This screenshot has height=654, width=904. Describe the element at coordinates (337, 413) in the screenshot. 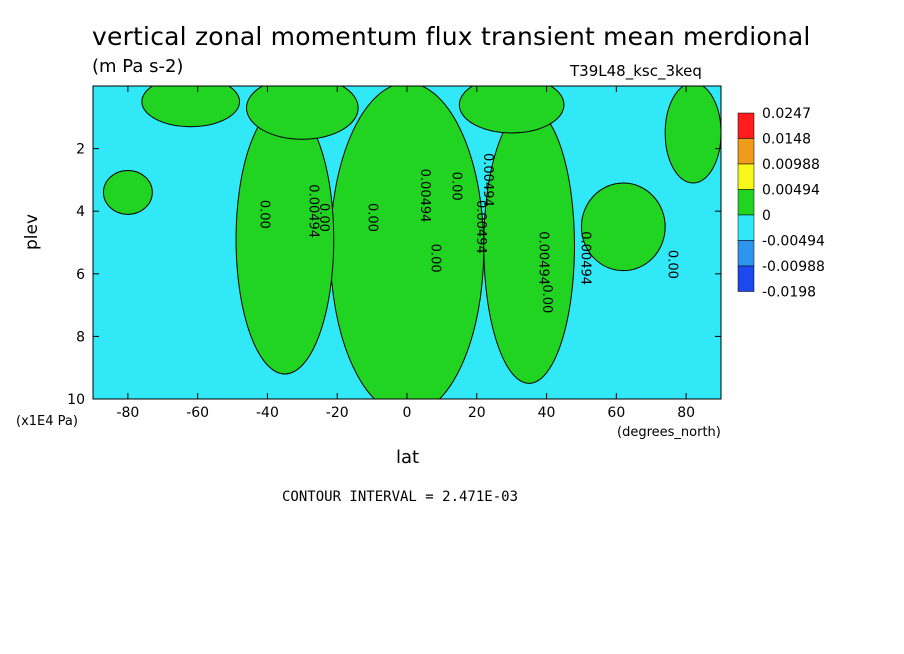

I see `x-tick-label: -20` at that location.